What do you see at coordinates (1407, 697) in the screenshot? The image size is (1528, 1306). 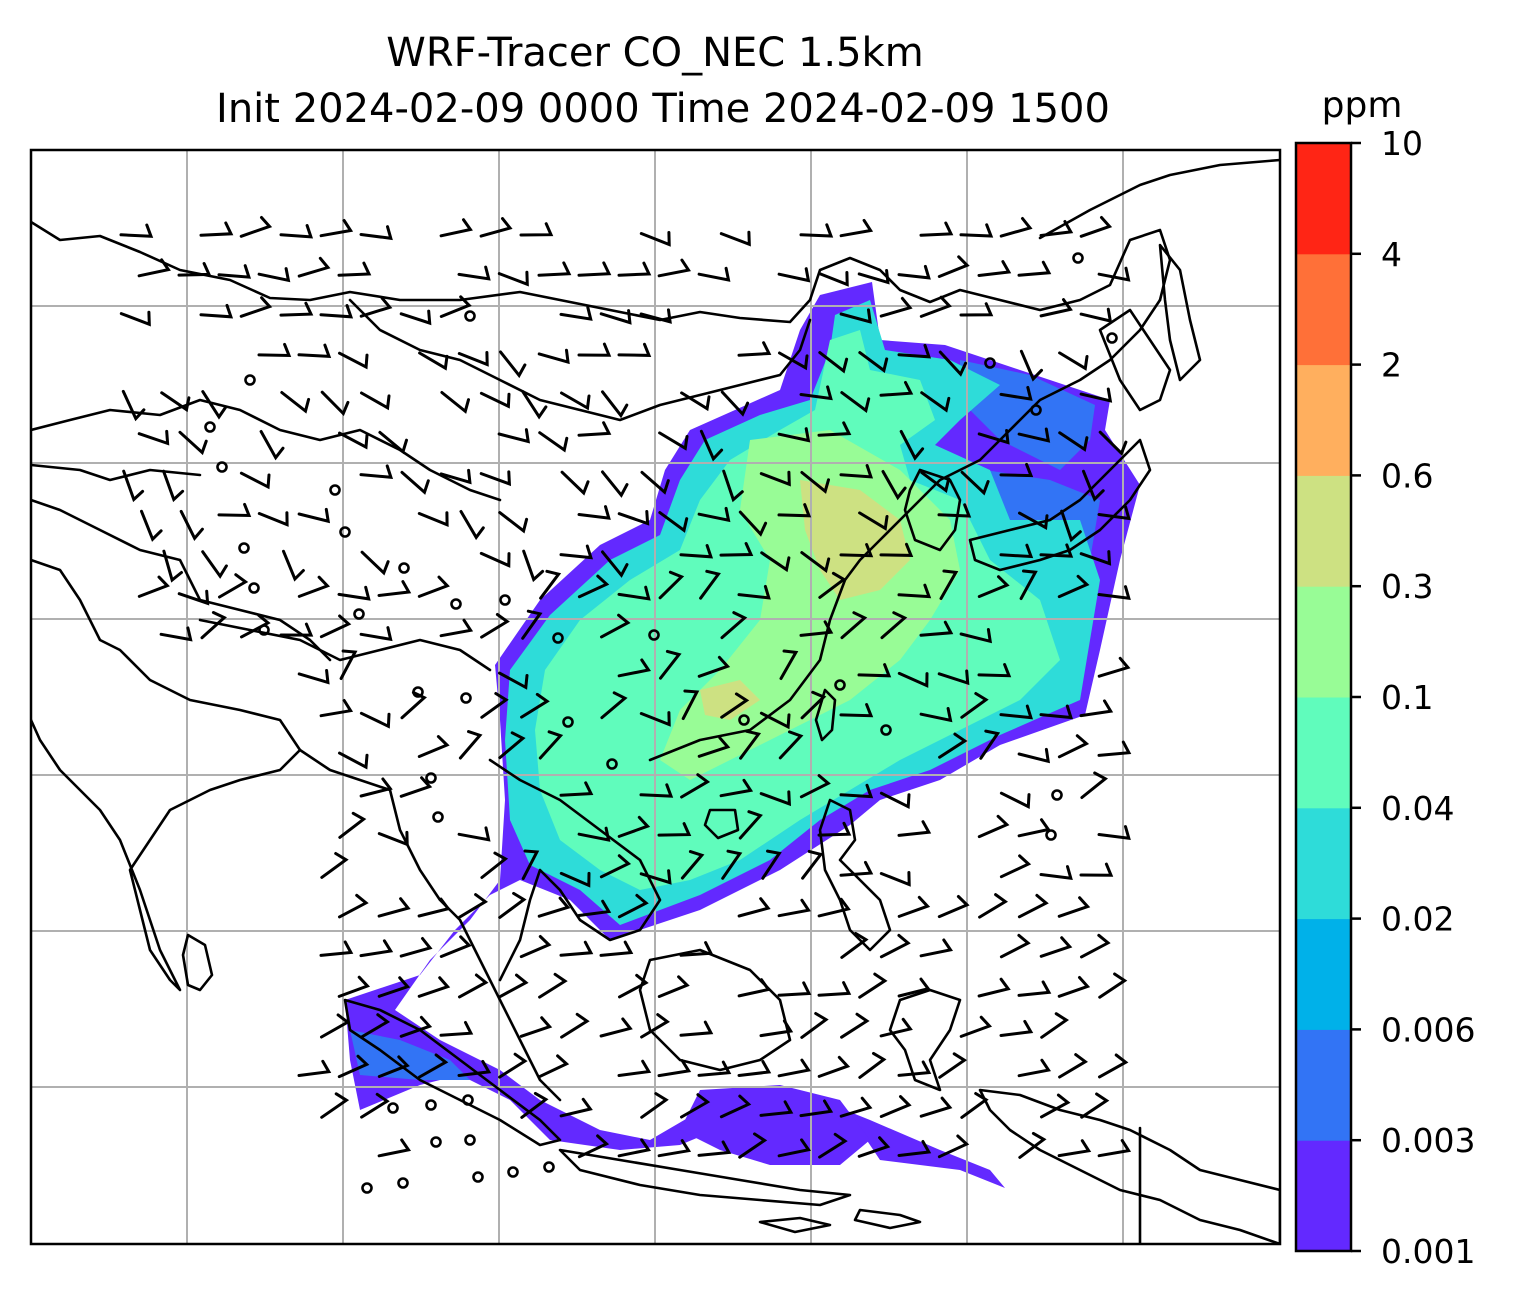 I see `colorbar-tick-label: 0.1` at bounding box center [1407, 697].